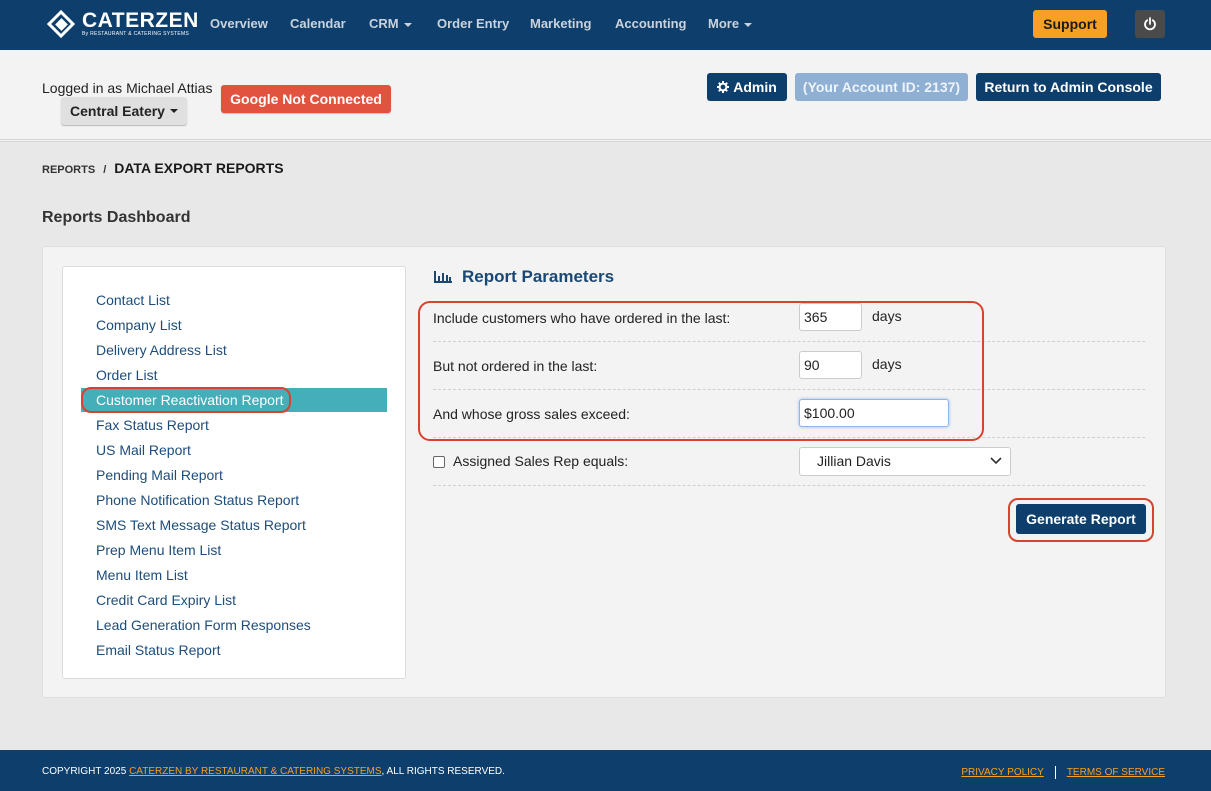 This screenshot has height=791, width=1211. Describe the element at coordinates (881, 87) in the screenshot. I see `account-id-badge: (Your Account ID: 2137)` at that location.